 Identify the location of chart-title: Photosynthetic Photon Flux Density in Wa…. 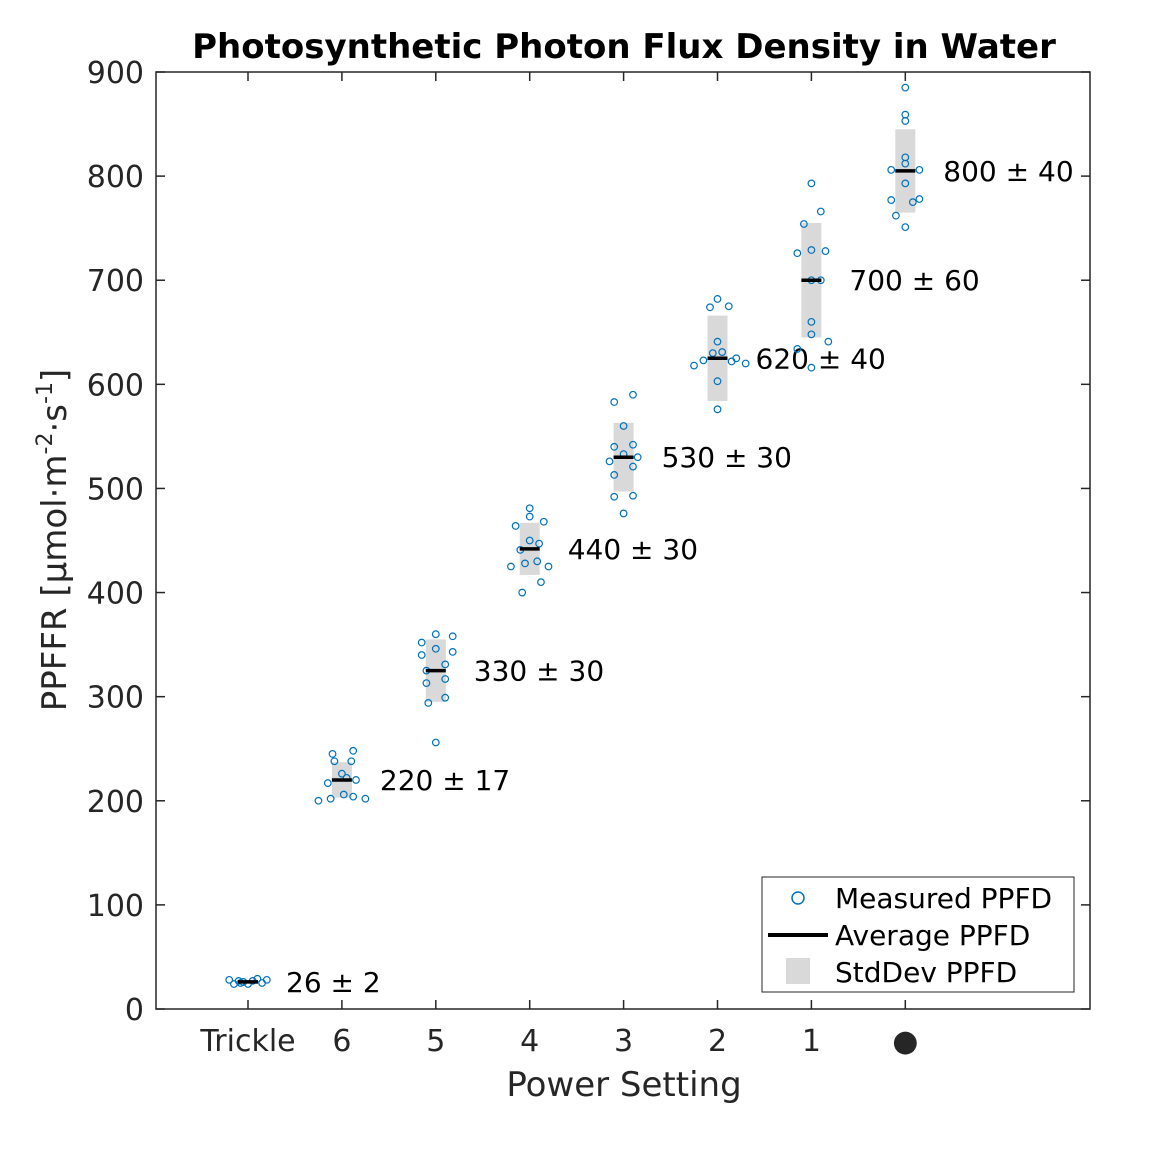
(624, 47).